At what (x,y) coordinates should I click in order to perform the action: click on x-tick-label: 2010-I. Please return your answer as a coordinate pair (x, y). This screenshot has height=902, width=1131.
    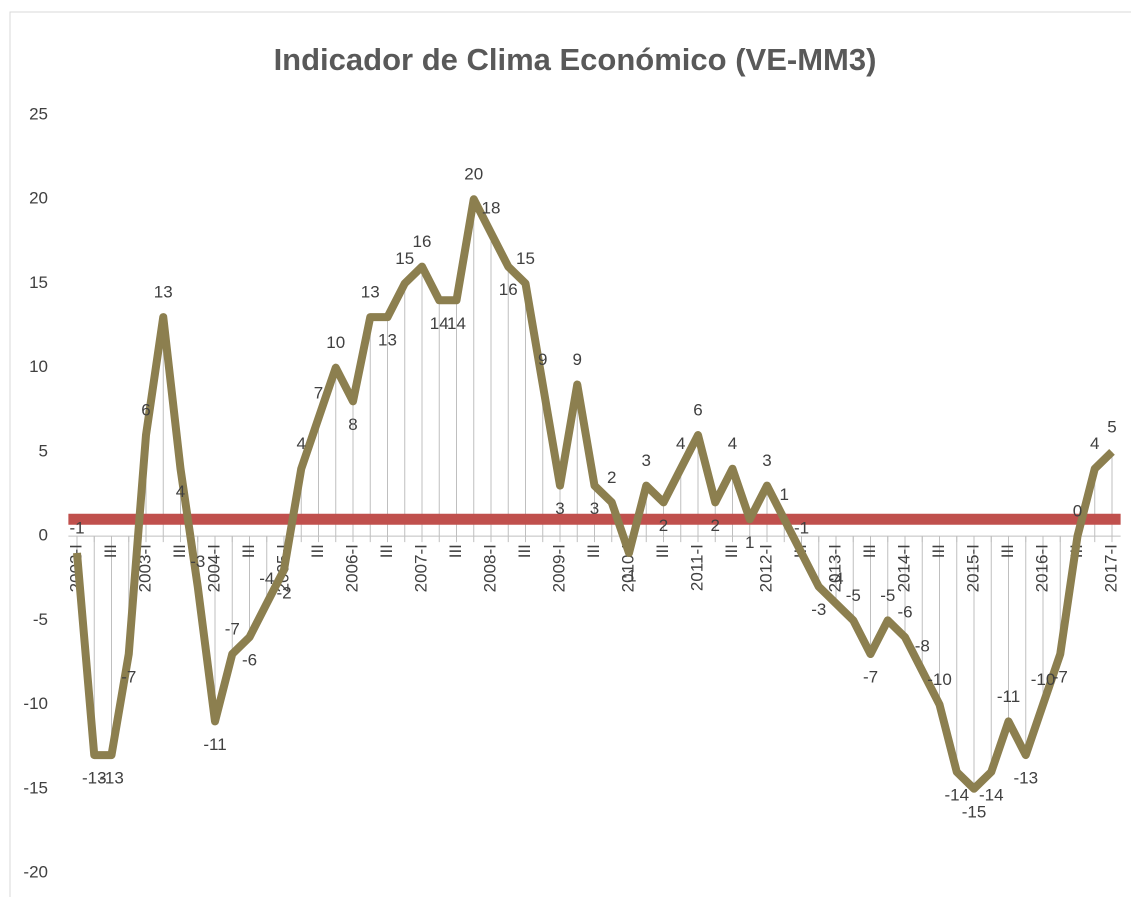
    Looking at the image, I should click on (627, 568).